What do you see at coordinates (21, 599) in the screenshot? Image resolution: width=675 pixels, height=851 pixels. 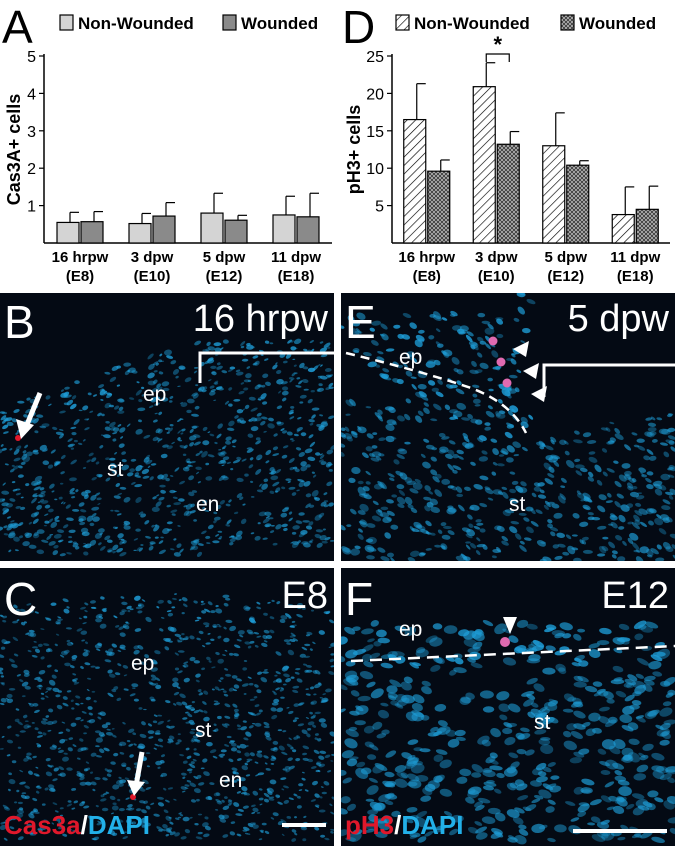 I see `panel-label-c: C` at bounding box center [21, 599].